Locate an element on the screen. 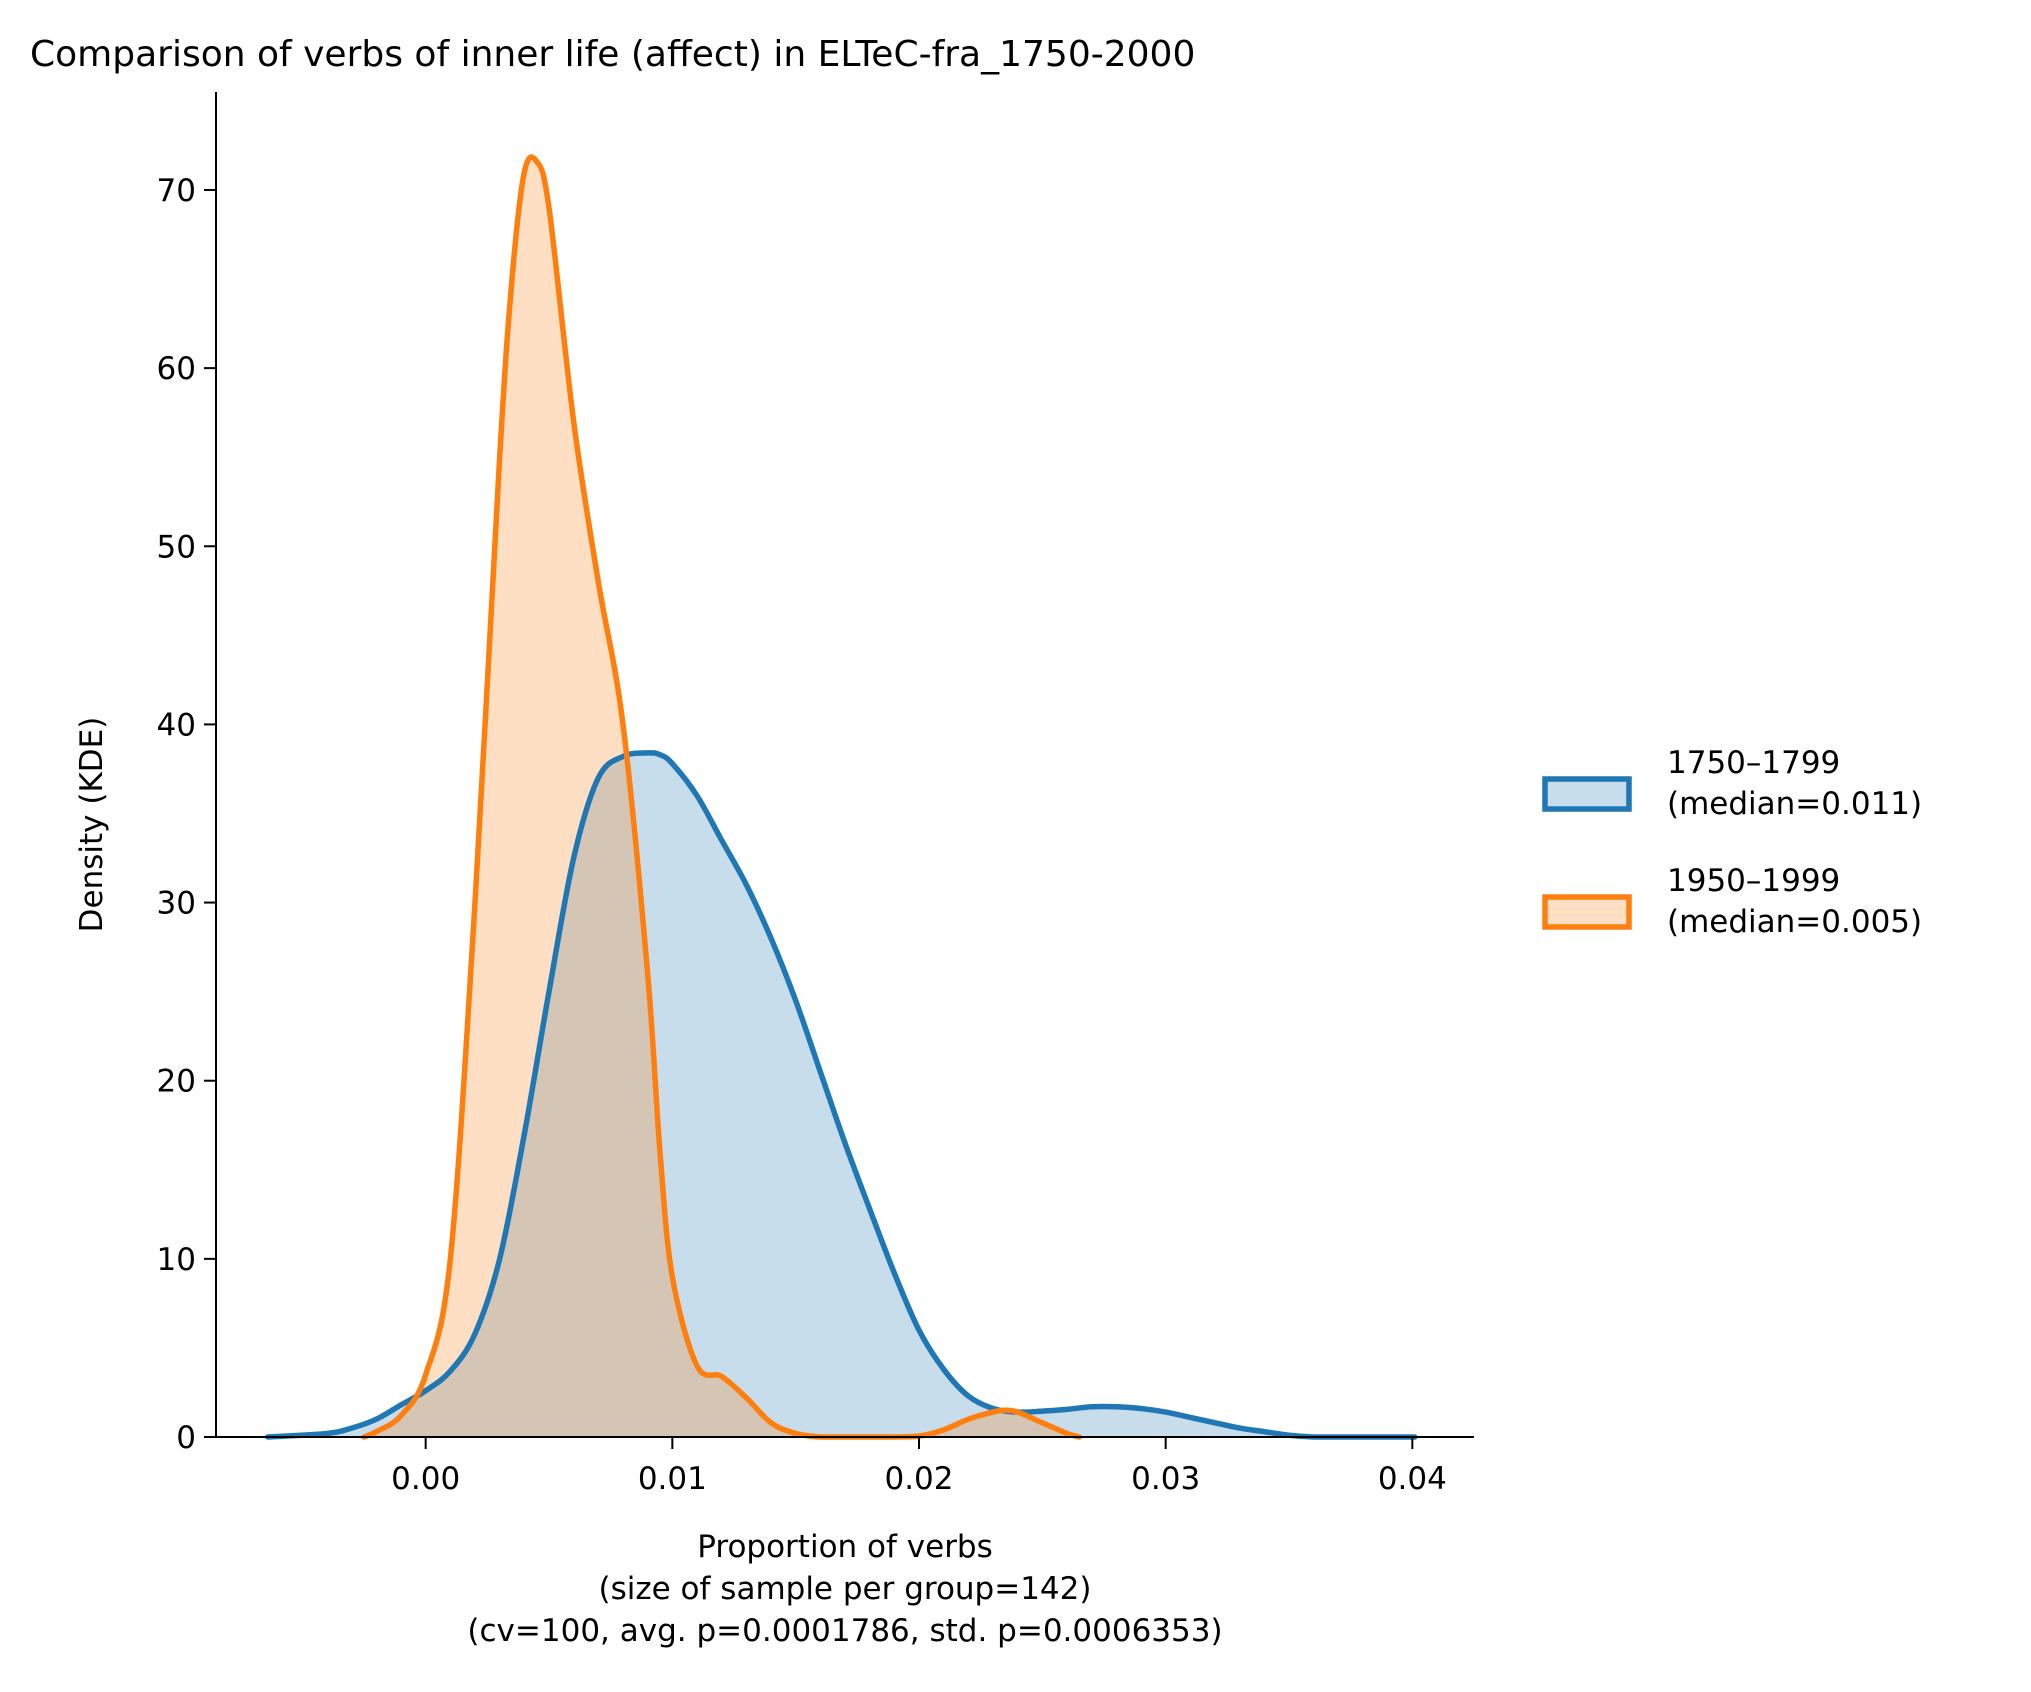  y-tick-label: 40 is located at coordinates (176, 725).